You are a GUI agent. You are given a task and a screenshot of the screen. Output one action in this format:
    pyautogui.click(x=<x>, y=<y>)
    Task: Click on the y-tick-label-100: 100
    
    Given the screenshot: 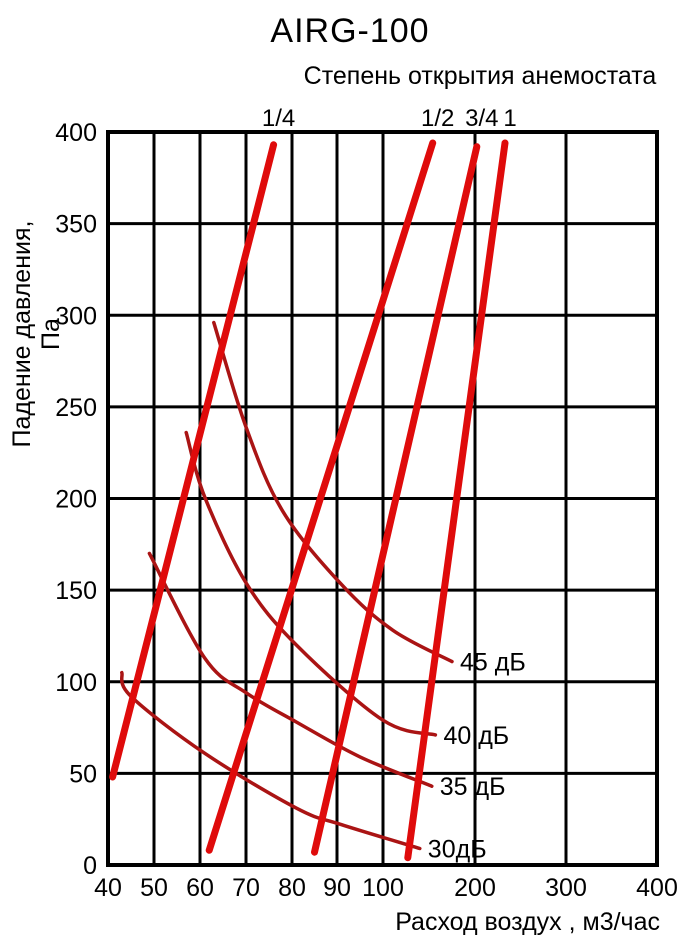 What is the action you would take?
    pyautogui.click(x=76, y=683)
    